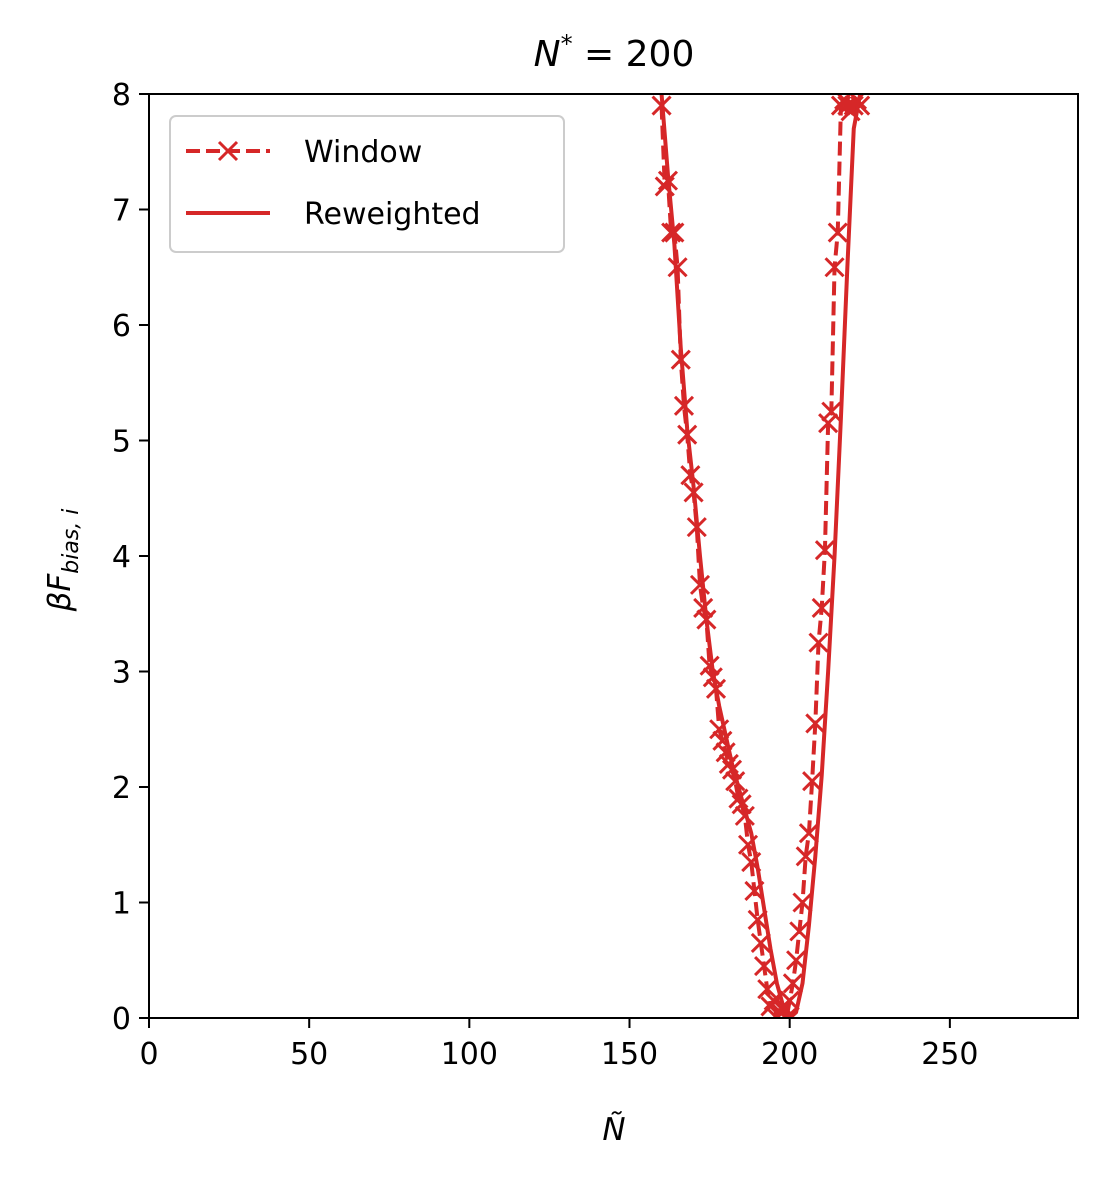  I want to click on x-tick-label: 250, so click(949, 1054).